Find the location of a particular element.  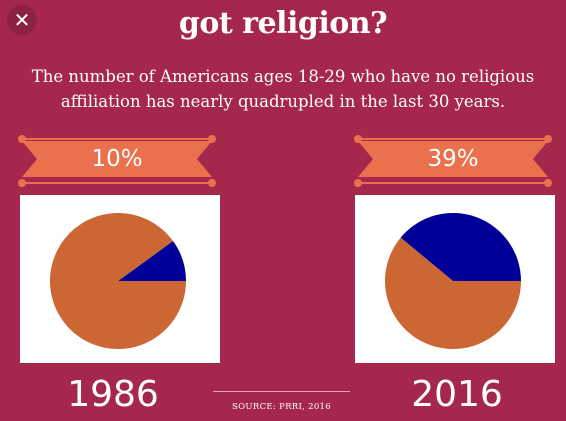

ribbon-1986: 10% is located at coordinates (117, 159).